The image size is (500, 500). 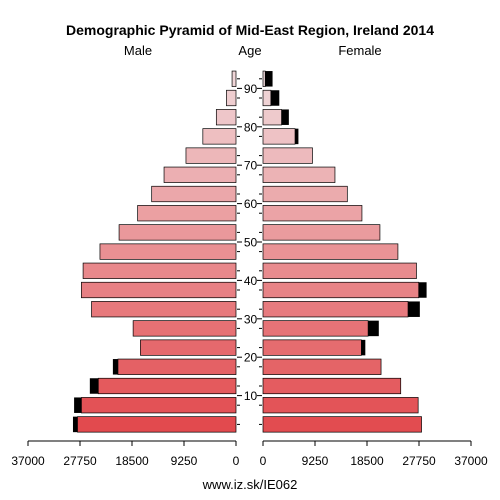 I want to click on female-x-tick-label: 37000, so click(x=471, y=461).